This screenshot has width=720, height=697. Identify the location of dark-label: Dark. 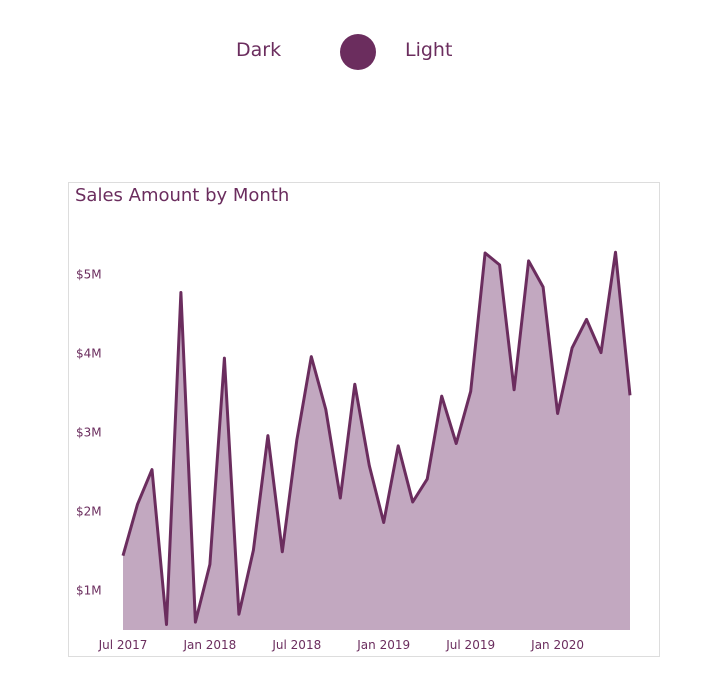
(259, 50).